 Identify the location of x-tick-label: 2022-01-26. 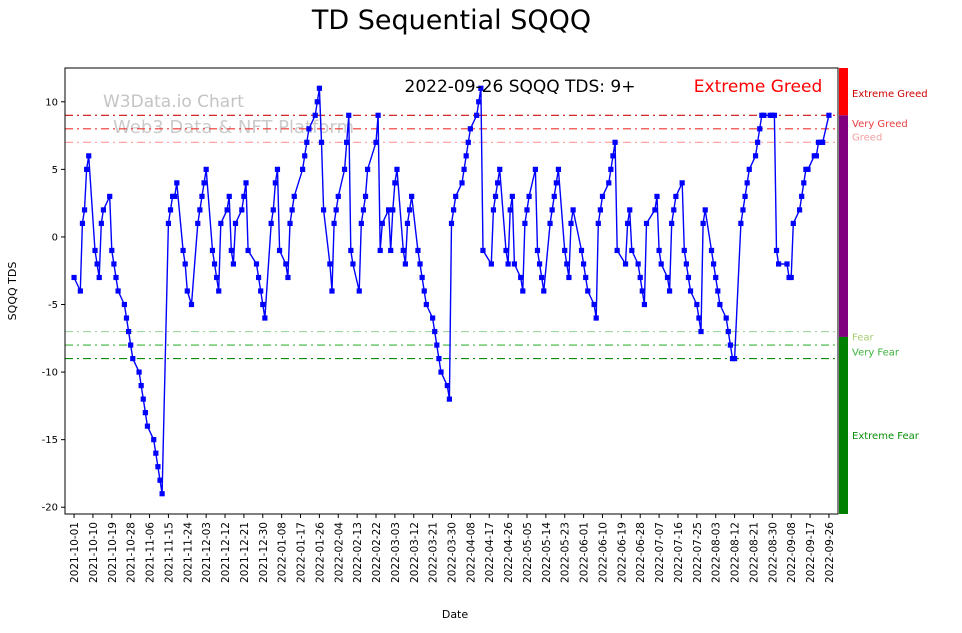
(320, 552).